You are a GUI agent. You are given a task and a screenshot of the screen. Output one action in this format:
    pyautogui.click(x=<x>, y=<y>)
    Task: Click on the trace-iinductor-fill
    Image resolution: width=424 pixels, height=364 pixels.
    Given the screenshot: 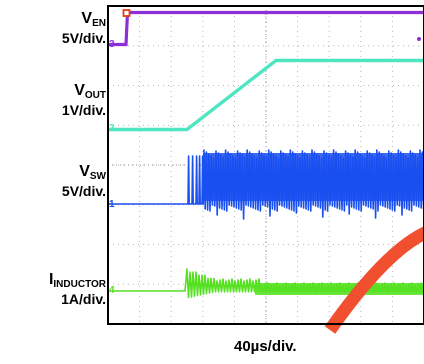 What is the action you would take?
    pyautogui.click(x=339, y=289)
    